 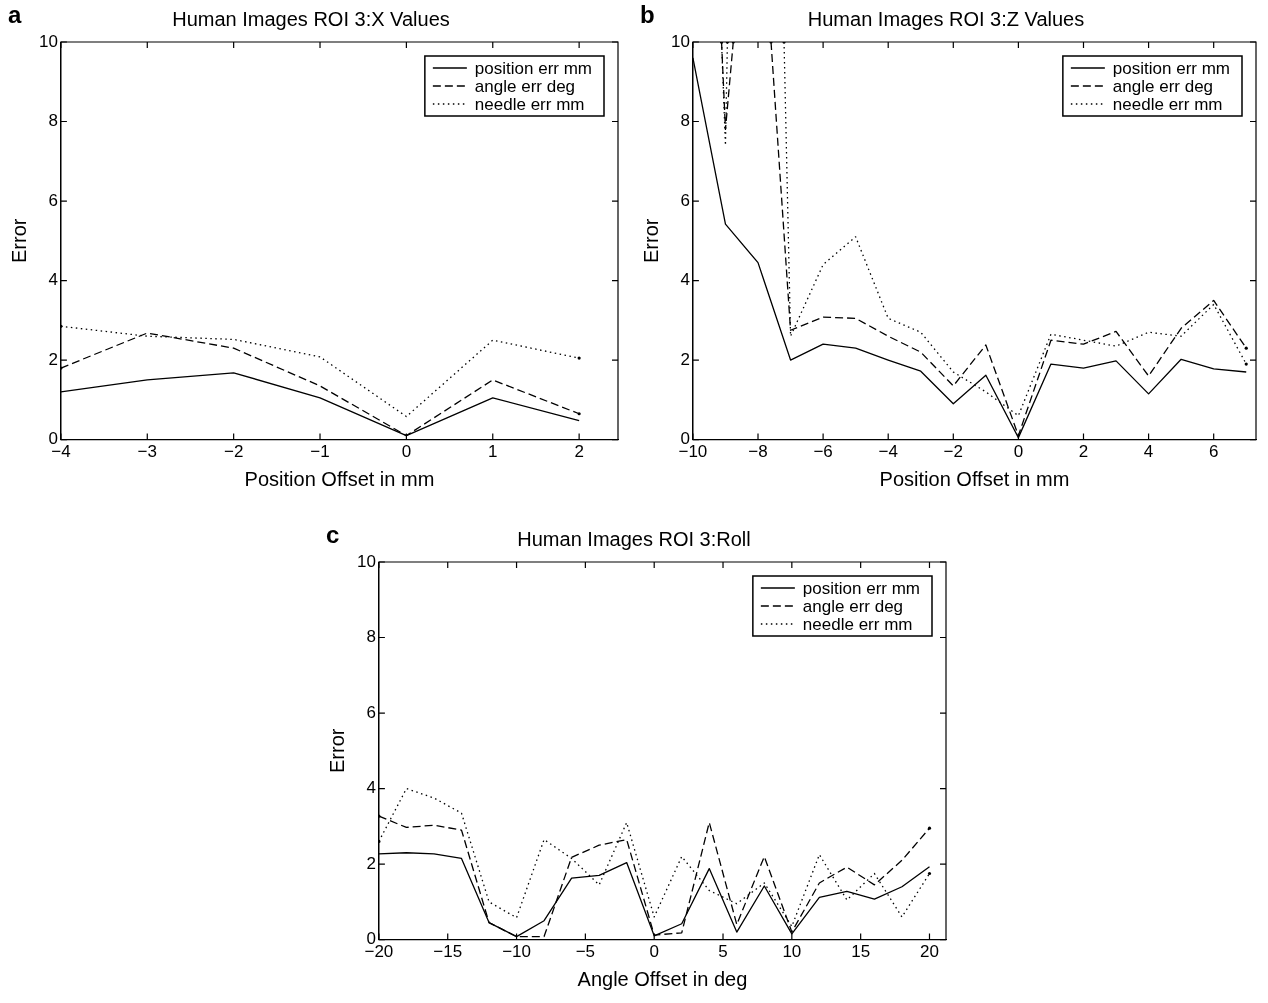 What do you see at coordinates (147, 452) in the screenshot?
I see `x-tick-label: −3` at bounding box center [147, 452].